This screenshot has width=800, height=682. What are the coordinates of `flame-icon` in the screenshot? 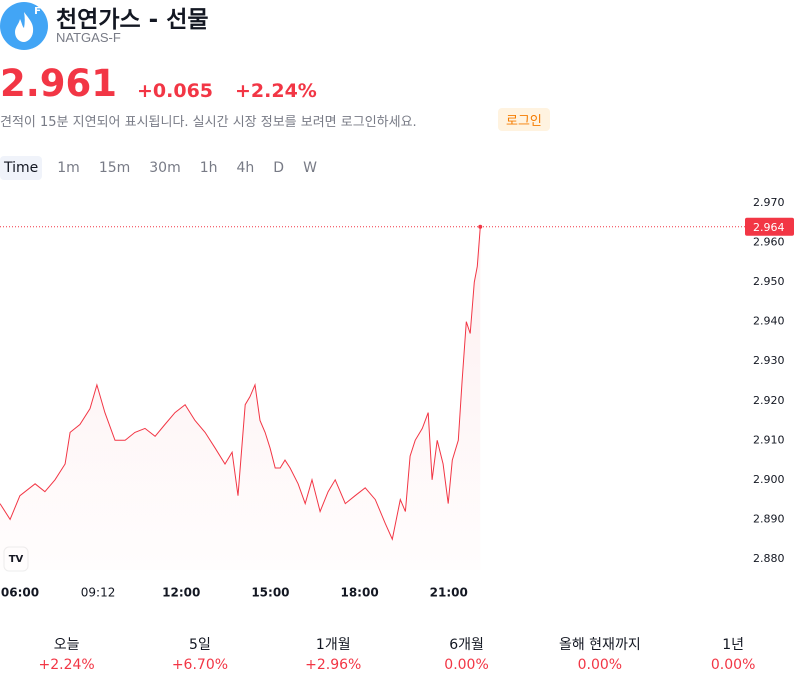 It's located at (24, 27).